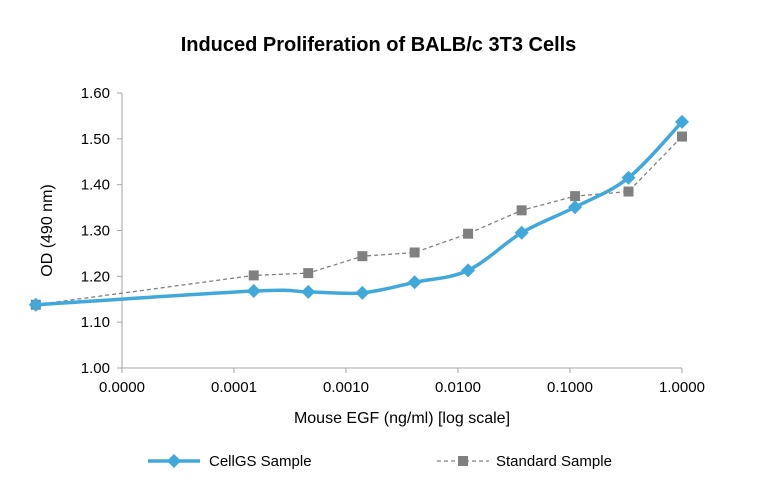 This screenshot has width=757, height=491. Describe the element at coordinates (95, 93) in the screenshot. I see `y-tick-label: 1.60` at that location.